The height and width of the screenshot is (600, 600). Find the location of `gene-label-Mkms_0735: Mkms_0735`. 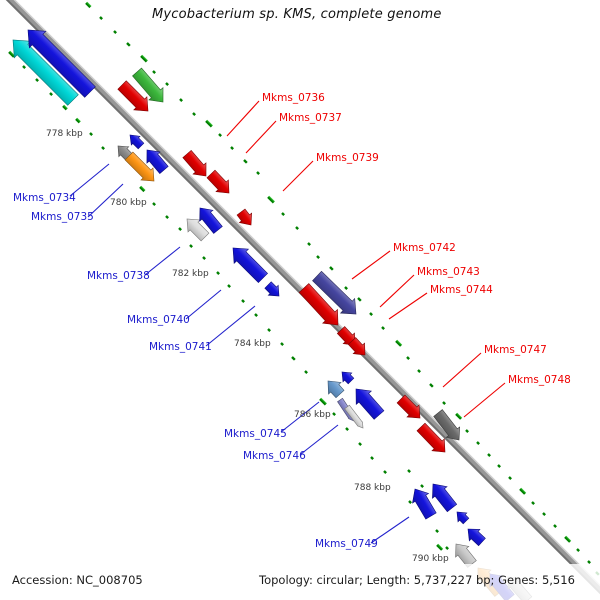

gene-label-Mkms_0735: Mkms_0735 is located at coordinates (62, 217).